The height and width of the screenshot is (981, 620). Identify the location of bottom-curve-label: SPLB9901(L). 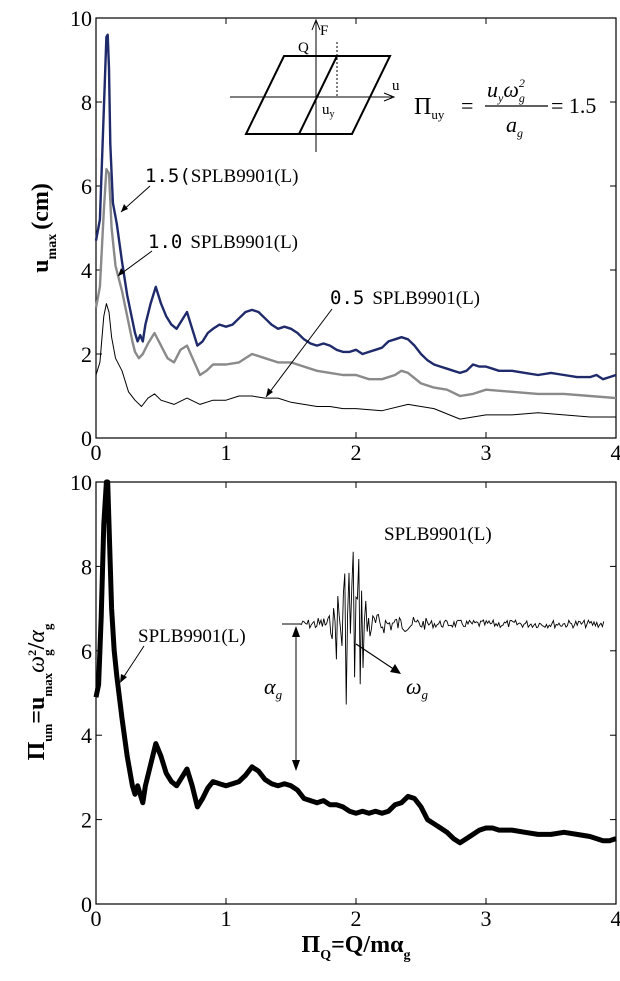
(192, 636).